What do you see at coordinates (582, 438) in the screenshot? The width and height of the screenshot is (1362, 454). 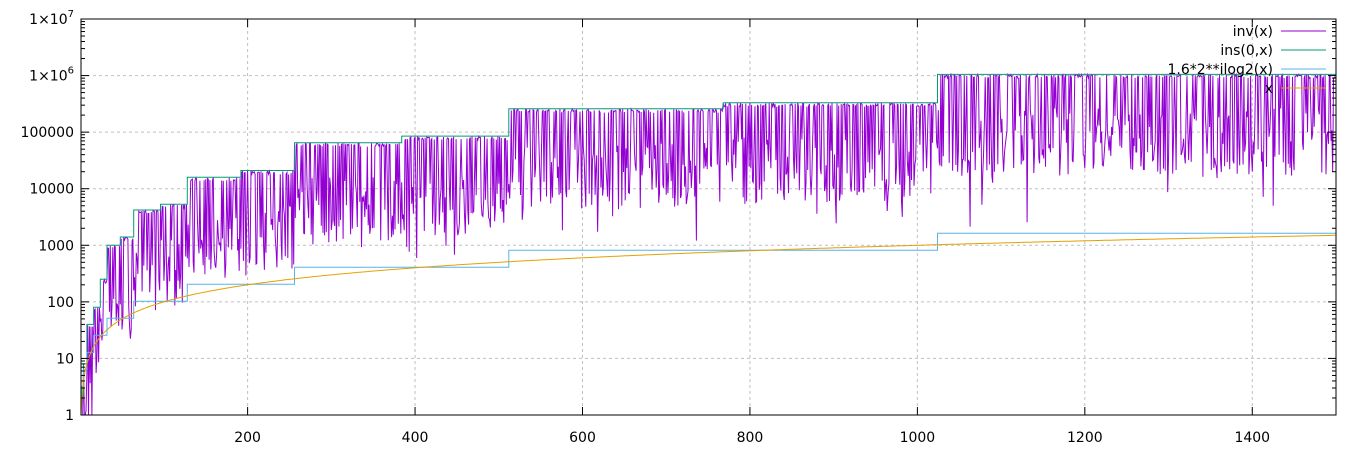 I see `x-tick-label: 600` at bounding box center [582, 438].